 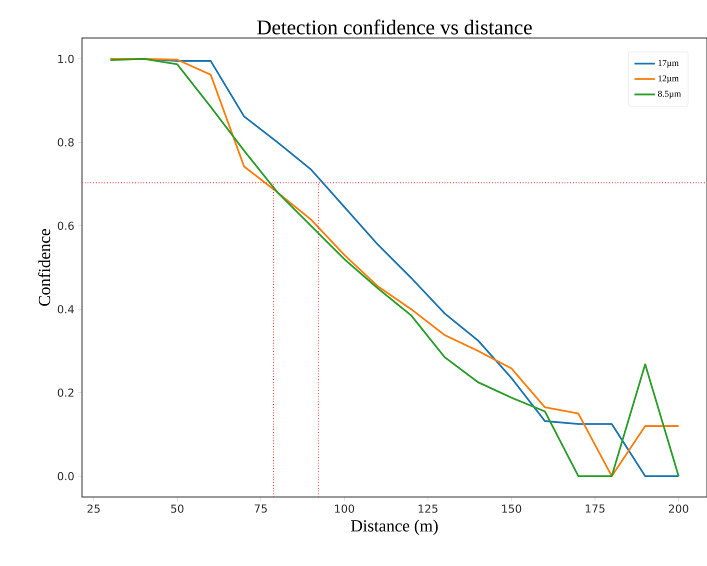 What do you see at coordinates (177, 508) in the screenshot?
I see `x-tick-label: 50` at bounding box center [177, 508].